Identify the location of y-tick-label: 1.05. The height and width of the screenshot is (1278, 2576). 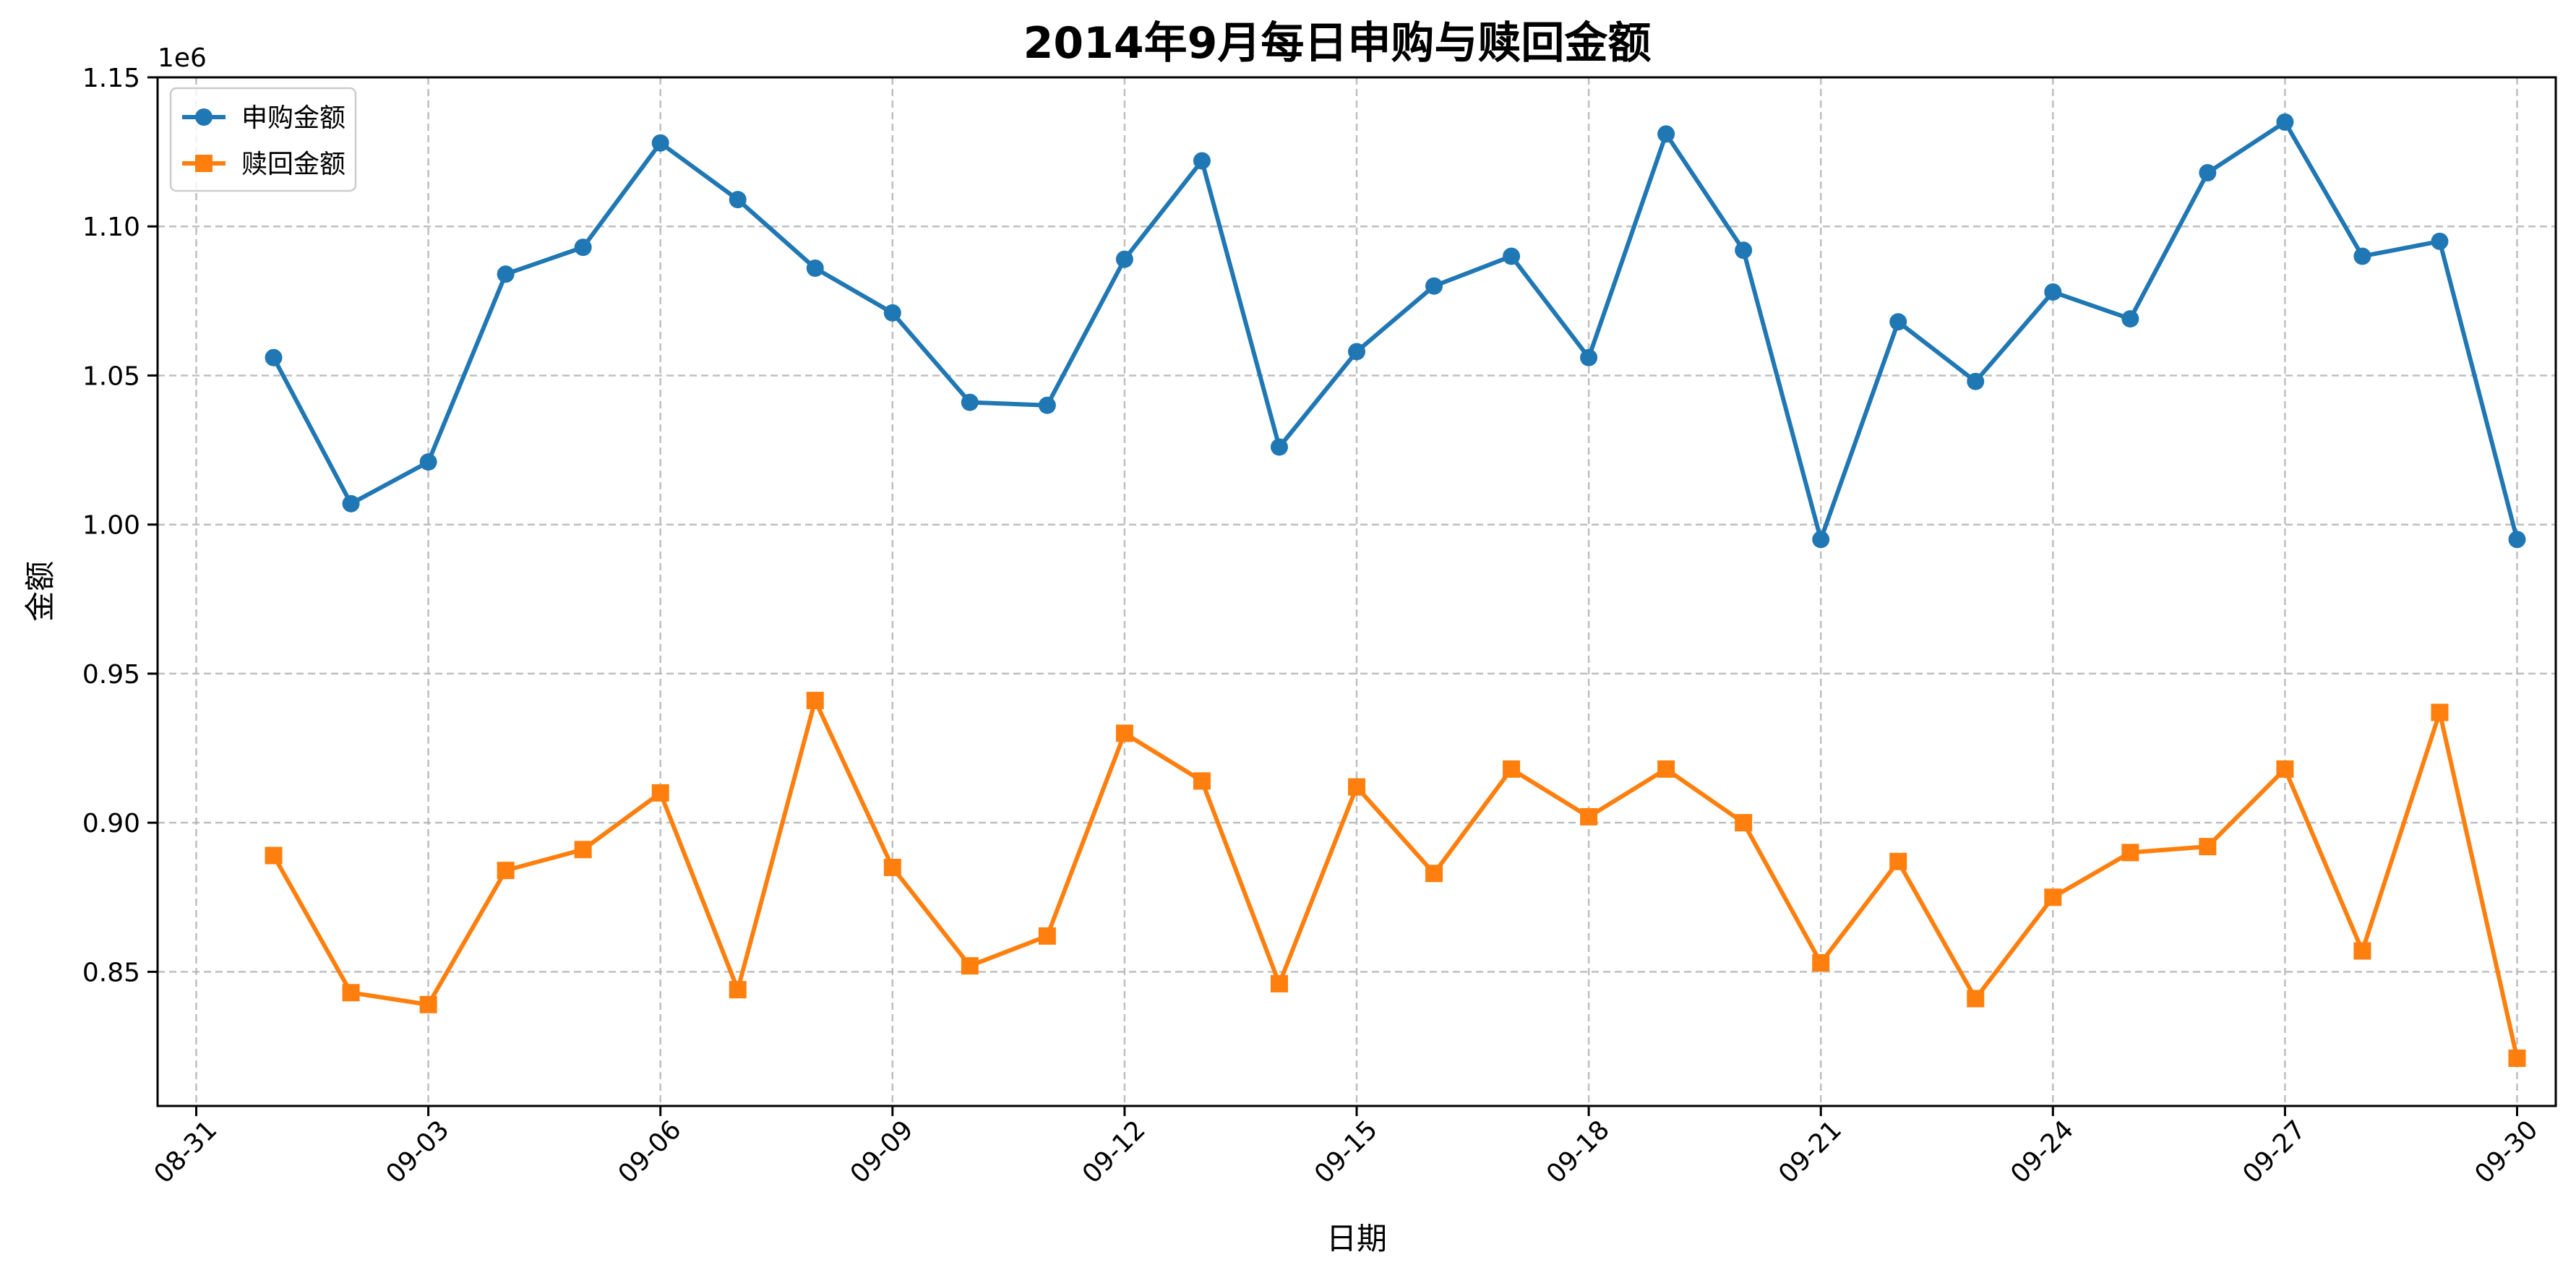
(111, 376).